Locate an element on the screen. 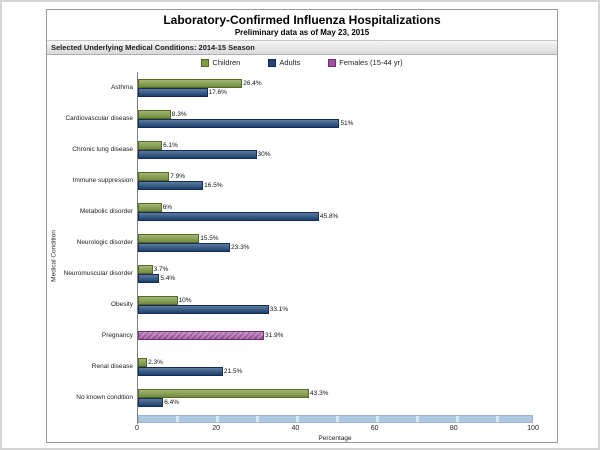 The height and width of the screenshot is (450, 600). value-label: 5.4% is located at coordinates (168, 278).